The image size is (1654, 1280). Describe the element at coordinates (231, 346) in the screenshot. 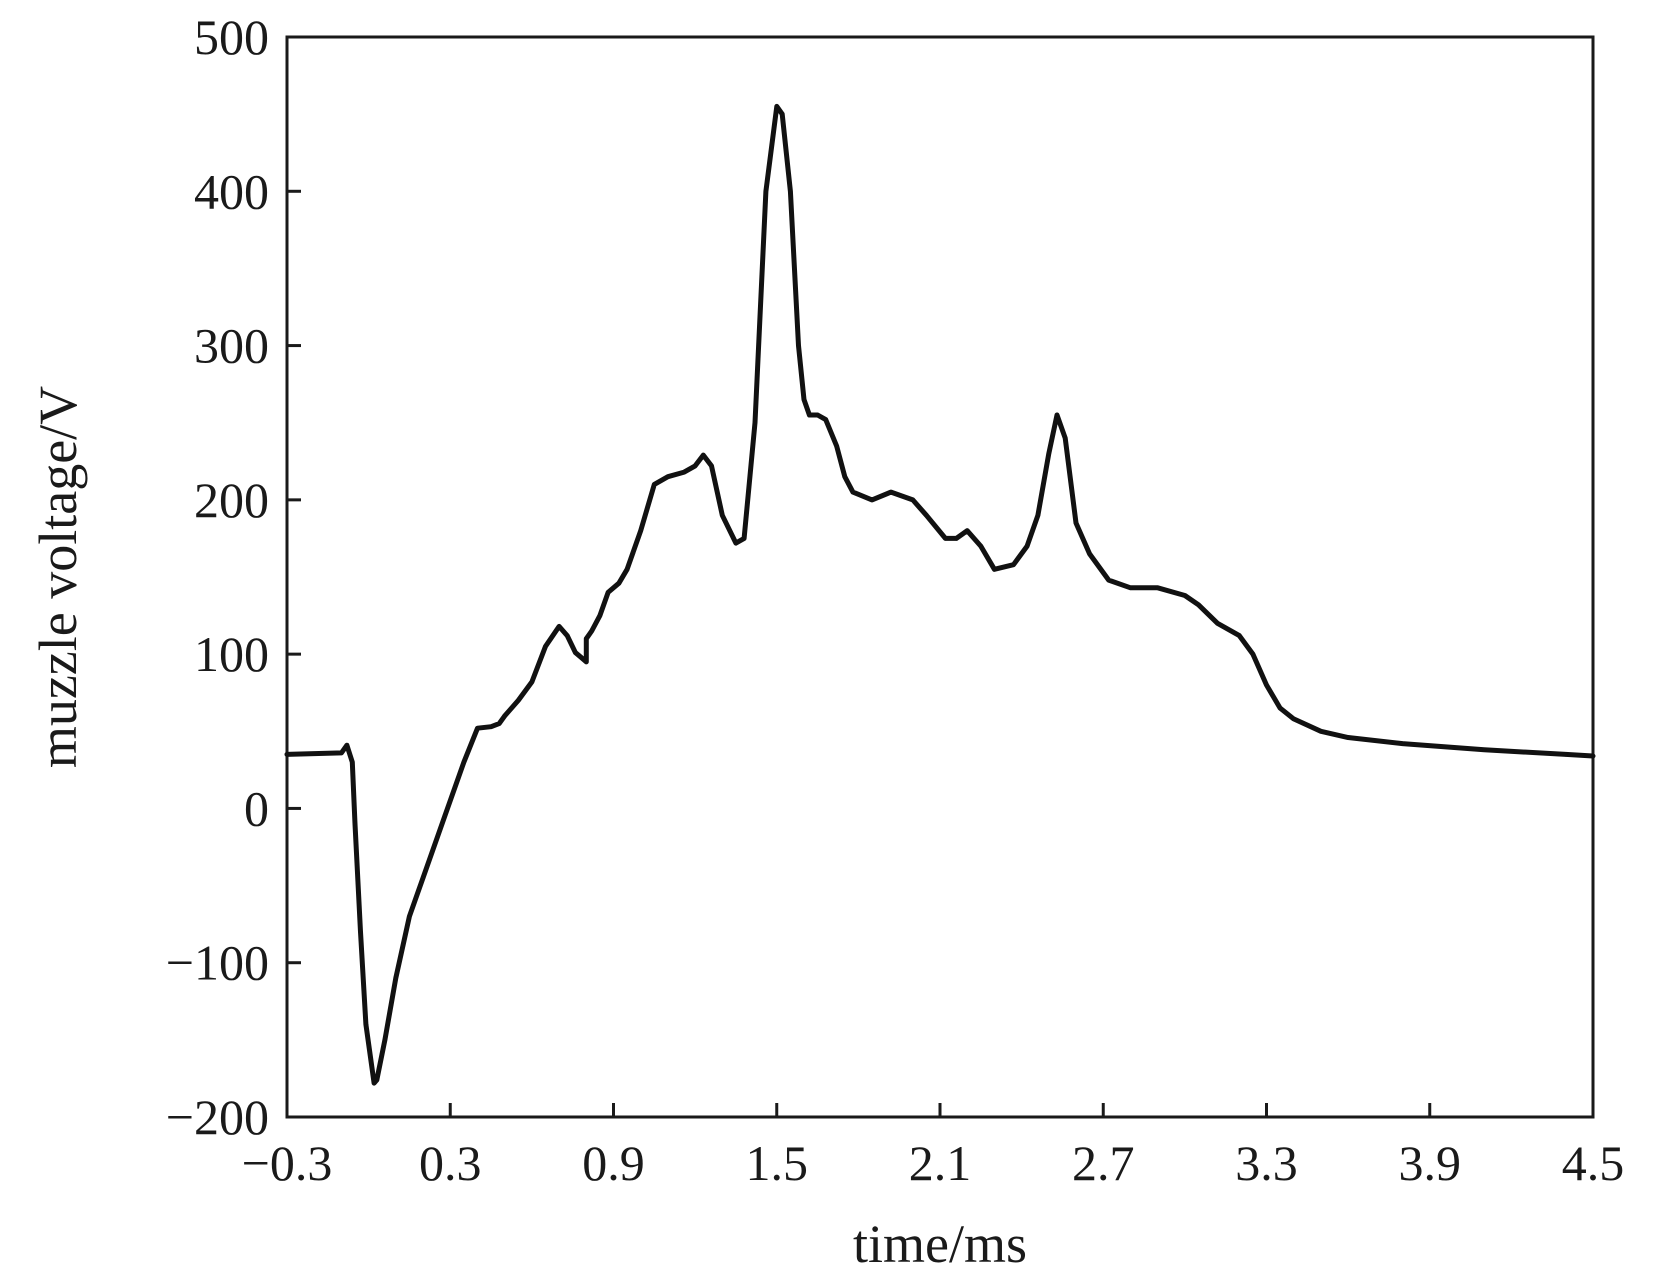

I see `y-tick-label: 300` at that location.